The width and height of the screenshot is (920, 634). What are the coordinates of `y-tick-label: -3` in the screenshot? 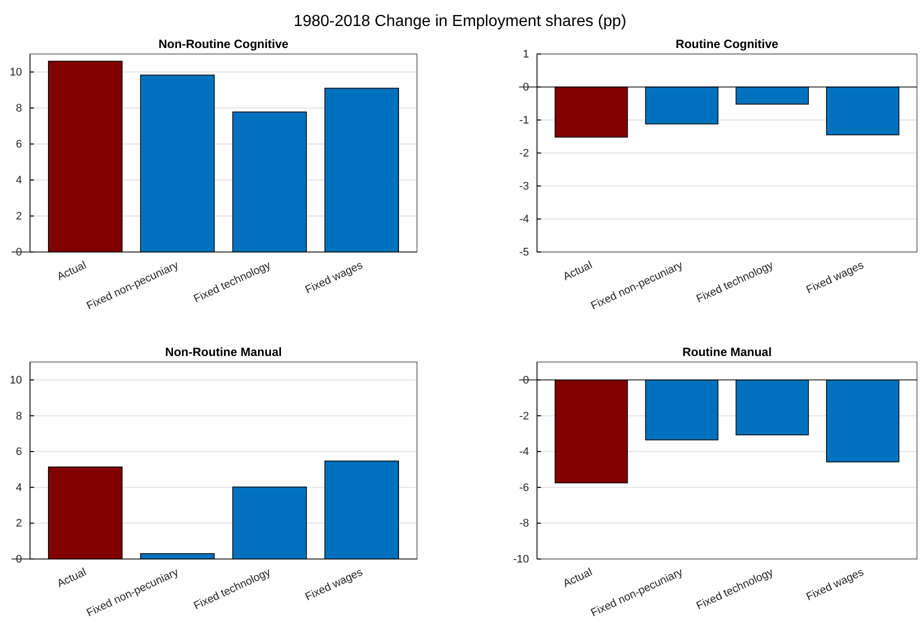 It's located at (524, 186).